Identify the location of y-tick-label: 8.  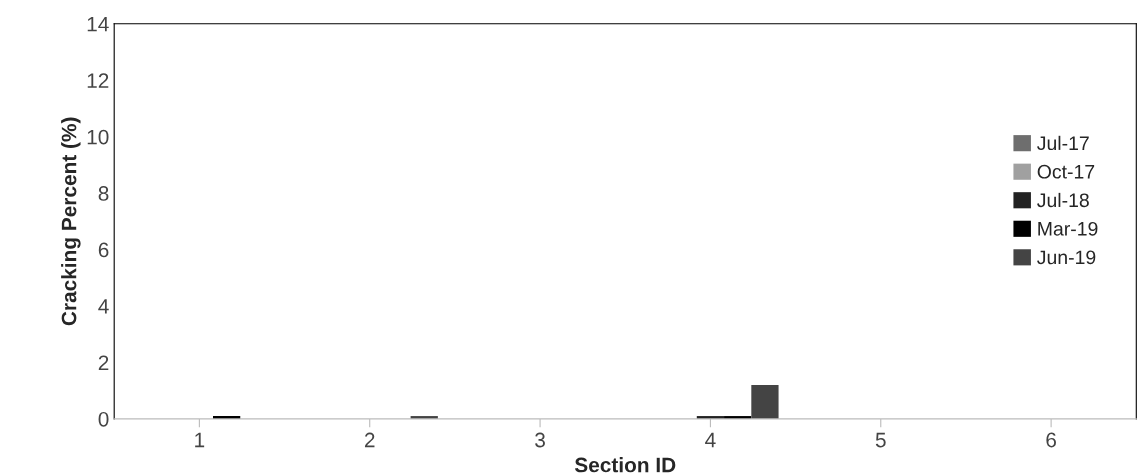
(103, 193).